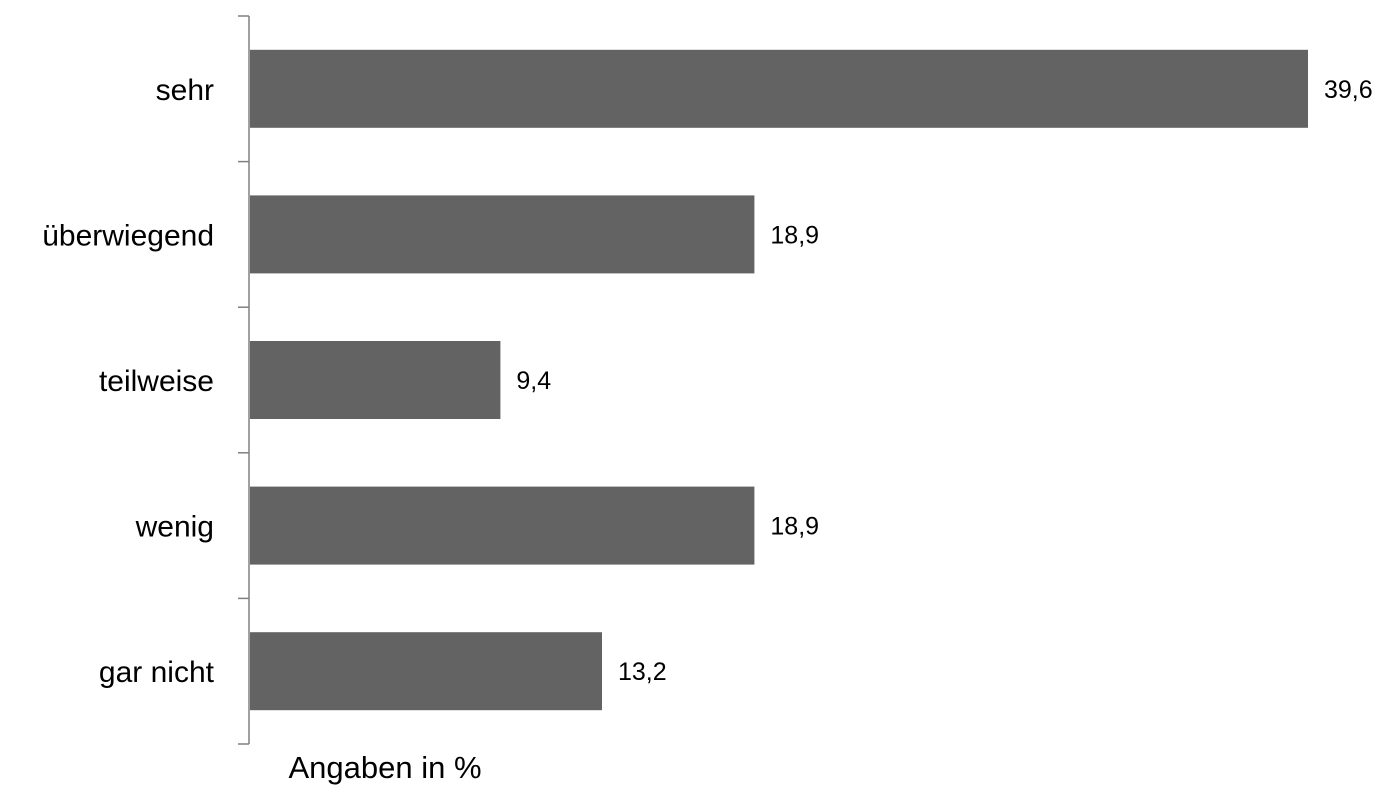  What do you see at coordinates (642, 672) in the screenshot?
I see `value-label: 13,2` at bounding box center [642, 672].